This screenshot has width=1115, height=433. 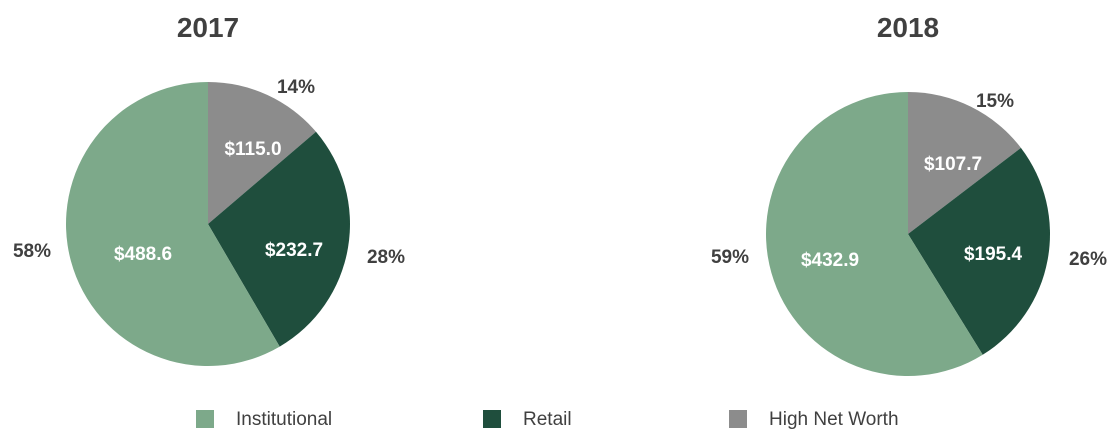 I want to click on percent-label-2017-institutional: 58%, so click(x=32, y=251).